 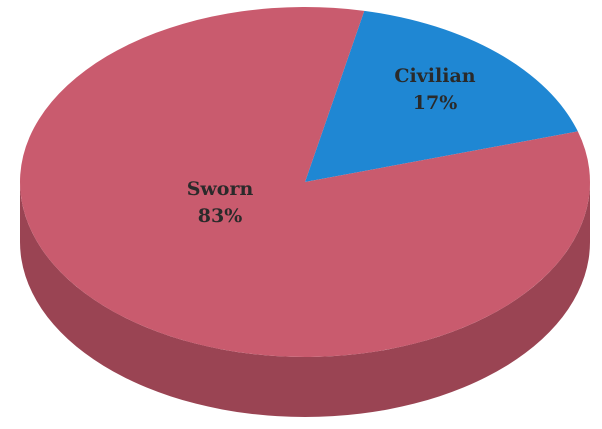 I want to click on slice-label-sworn-name: Sworn, so click(x=220, y=189).